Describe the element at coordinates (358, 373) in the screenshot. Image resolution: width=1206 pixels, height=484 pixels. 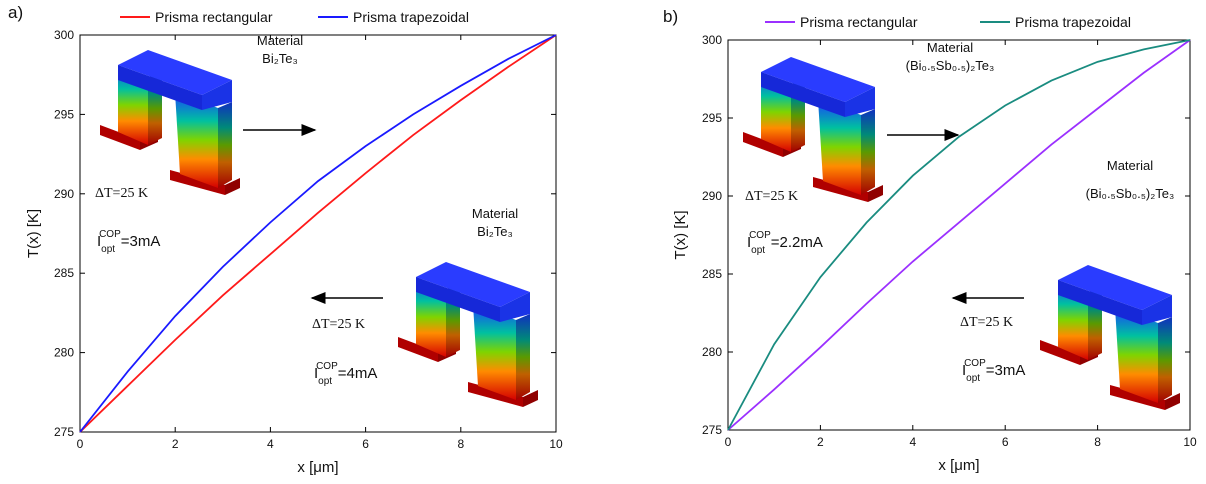
I see `current-value: =4mA` at that location.